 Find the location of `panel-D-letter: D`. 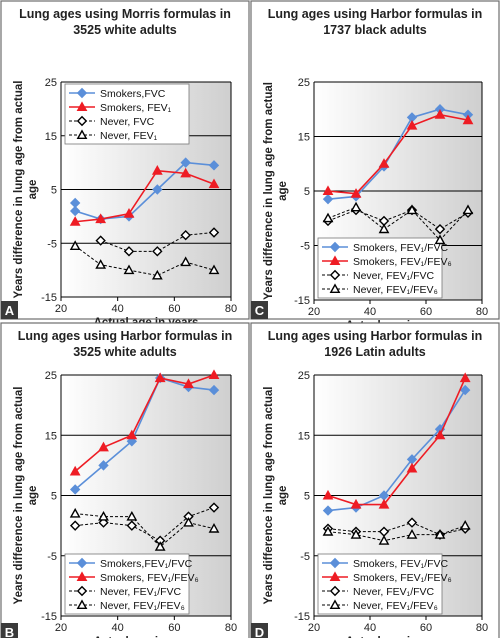

panel-D-letter: D is located at coordinates (259, 631).